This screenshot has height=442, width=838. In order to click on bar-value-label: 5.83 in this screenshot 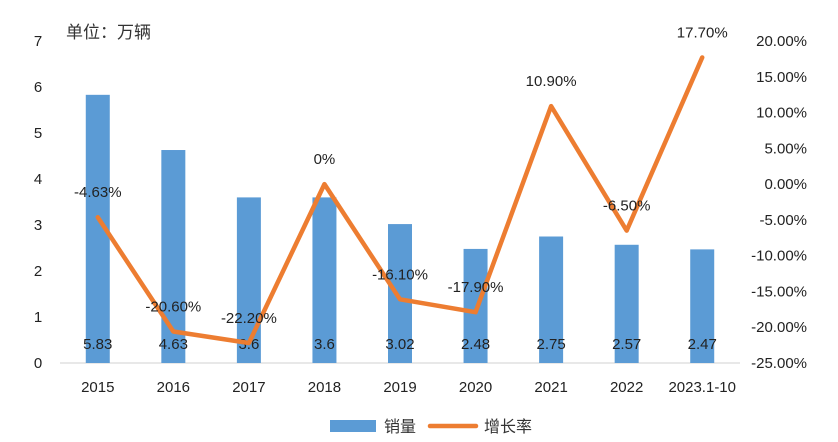, I will do `click(97, 344)`.